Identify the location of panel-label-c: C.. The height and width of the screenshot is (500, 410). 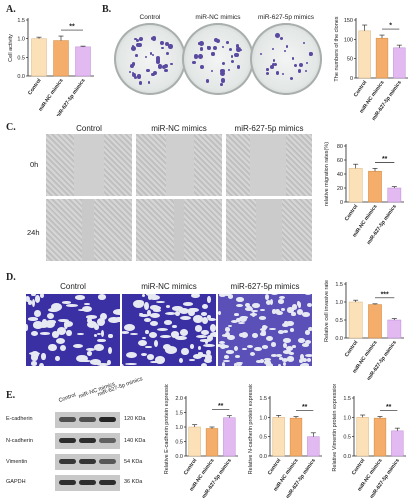
(11, 127).